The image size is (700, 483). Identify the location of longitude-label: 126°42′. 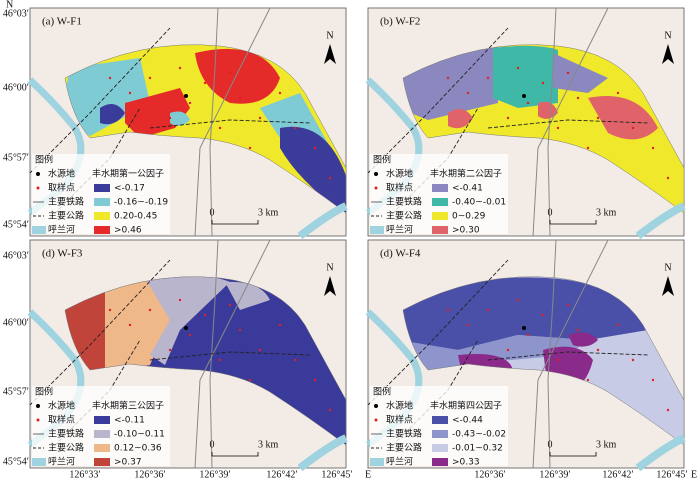
(617, 474).